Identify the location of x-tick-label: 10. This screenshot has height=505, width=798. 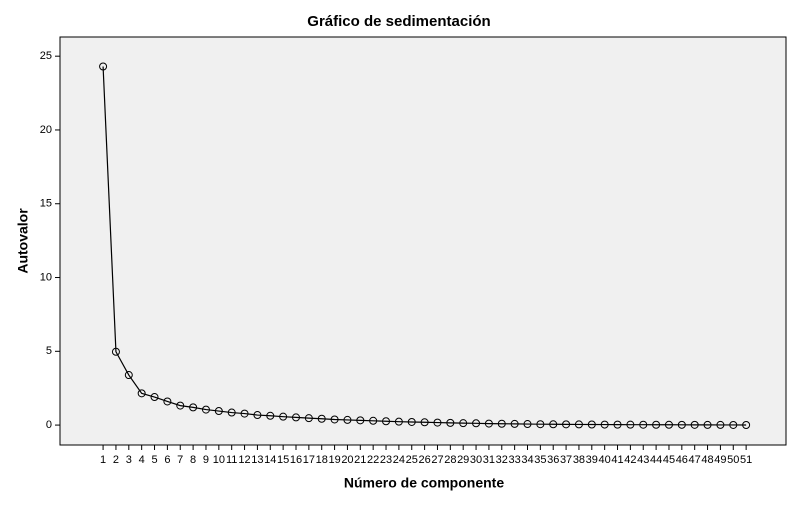
(219, 460).